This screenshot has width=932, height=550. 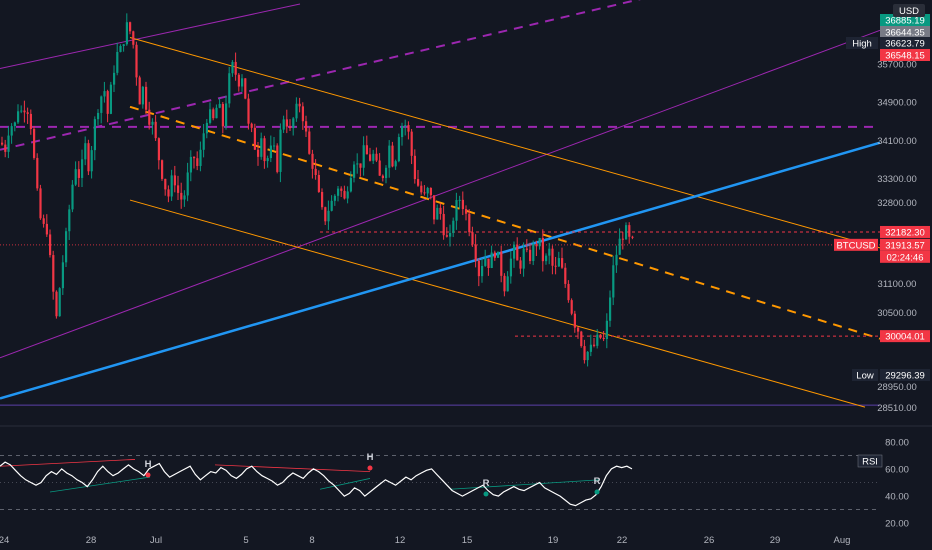 What do you see at coordinates (897, 483) in the screenshot?
I see `rsi-axis: 80.00 60.00 40.00 20.00` at bounding box center [897, 483].